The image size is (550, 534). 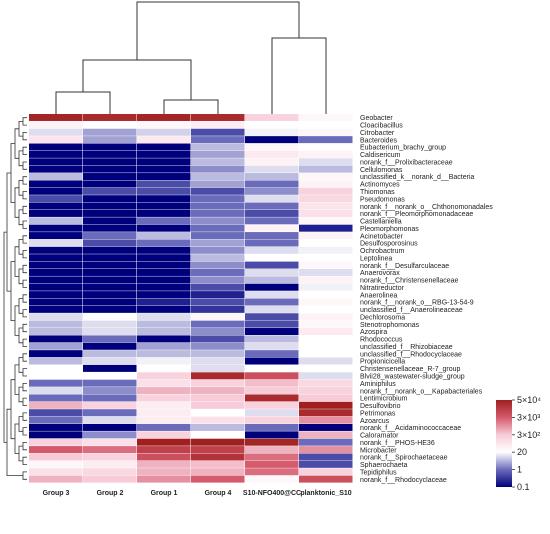 I want to click on row-label: norank_f__norank_o__RBG-13-54-9, so click(x=417, y=303).